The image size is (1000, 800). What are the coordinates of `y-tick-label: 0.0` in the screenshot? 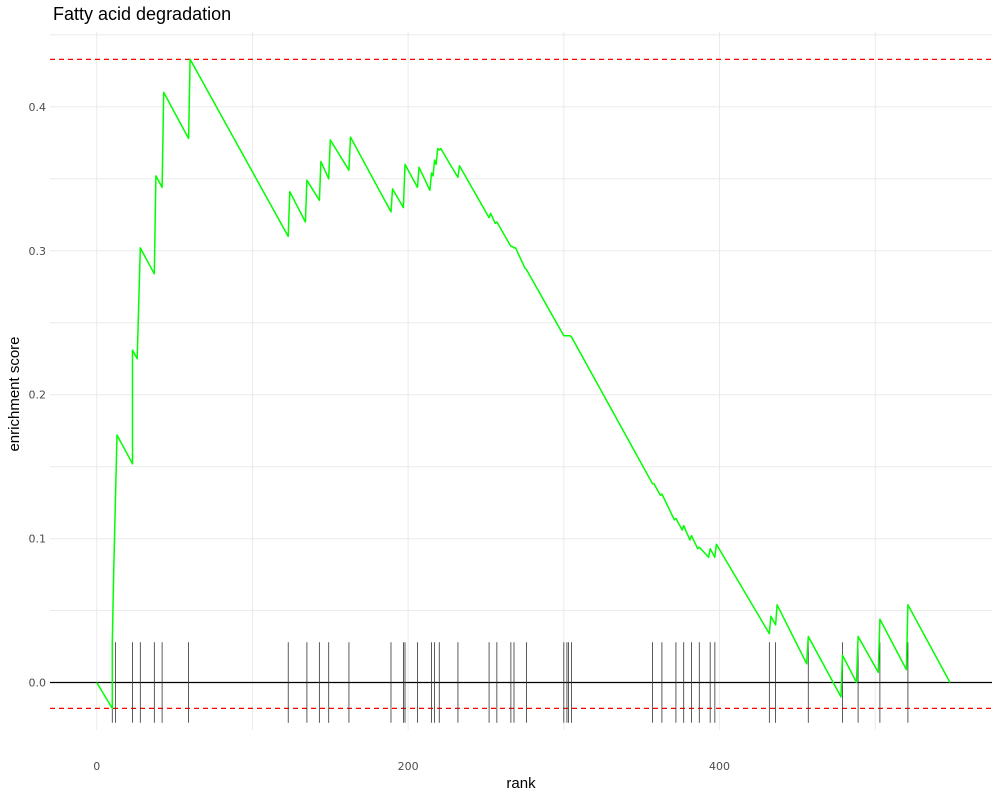 It's located at (38, 683).